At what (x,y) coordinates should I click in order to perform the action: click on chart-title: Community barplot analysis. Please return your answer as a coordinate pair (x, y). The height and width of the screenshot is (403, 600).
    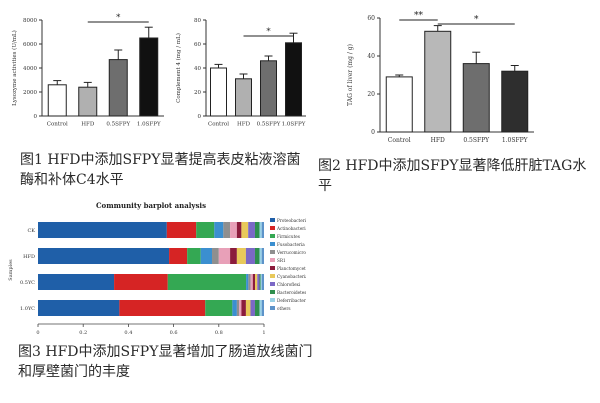
    Looking at the image, I should click on (151, 205).